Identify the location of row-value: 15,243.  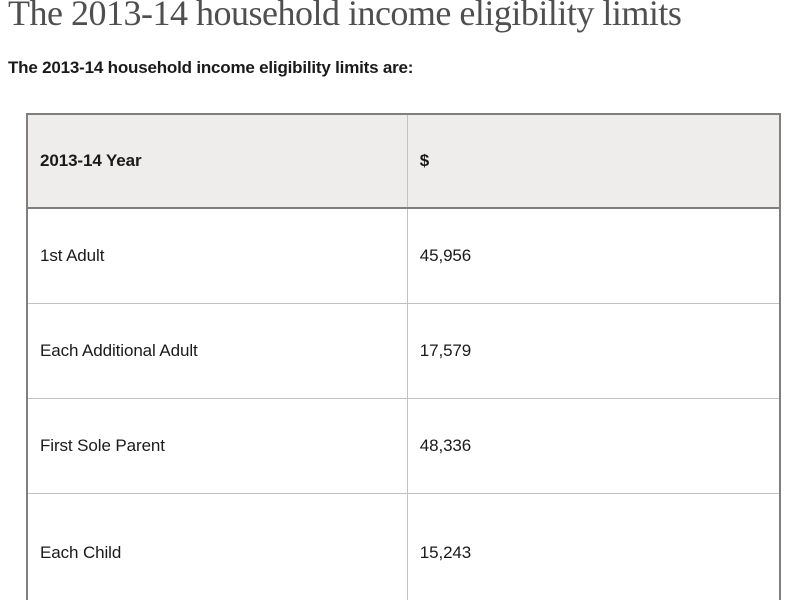
(593, 546).